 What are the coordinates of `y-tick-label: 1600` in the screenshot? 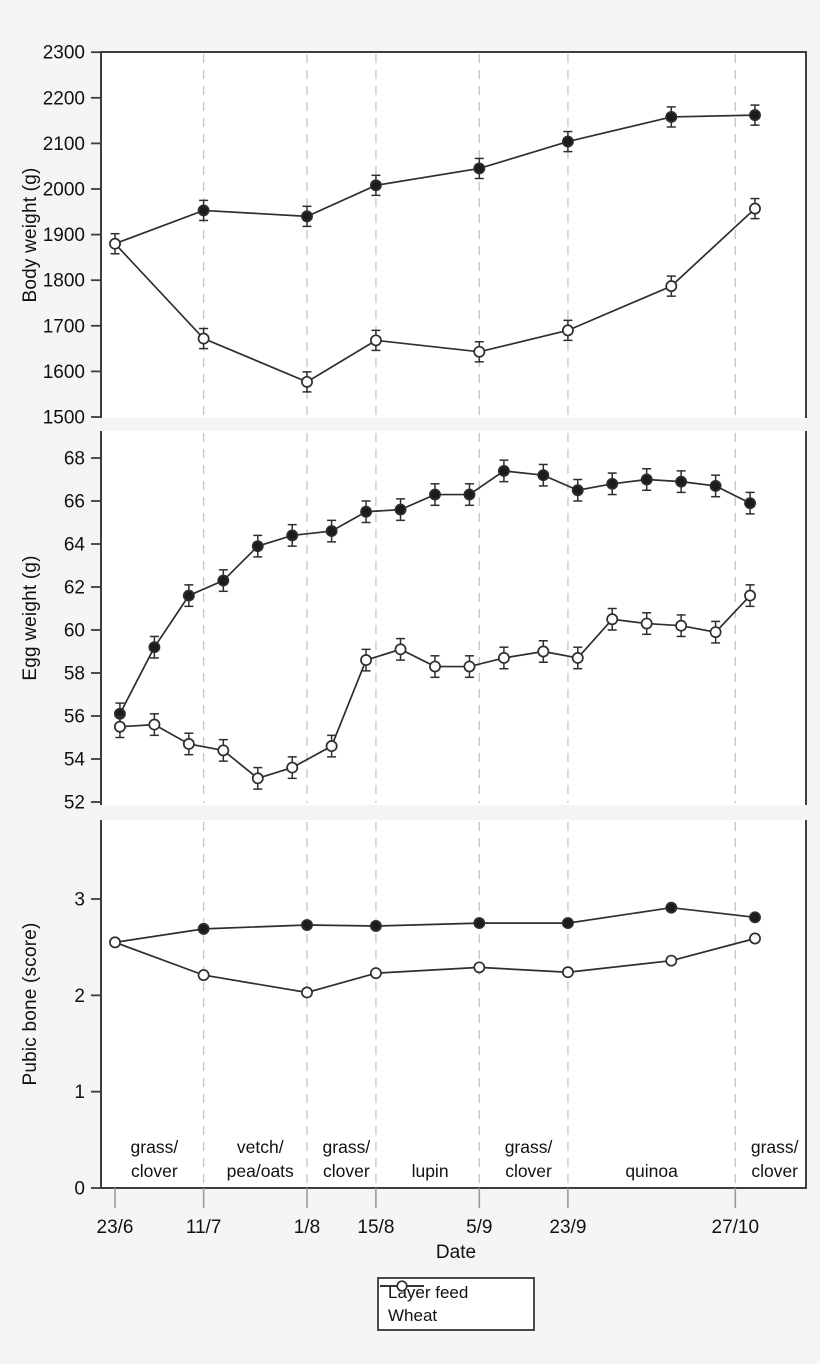 It's located at (64, 372).